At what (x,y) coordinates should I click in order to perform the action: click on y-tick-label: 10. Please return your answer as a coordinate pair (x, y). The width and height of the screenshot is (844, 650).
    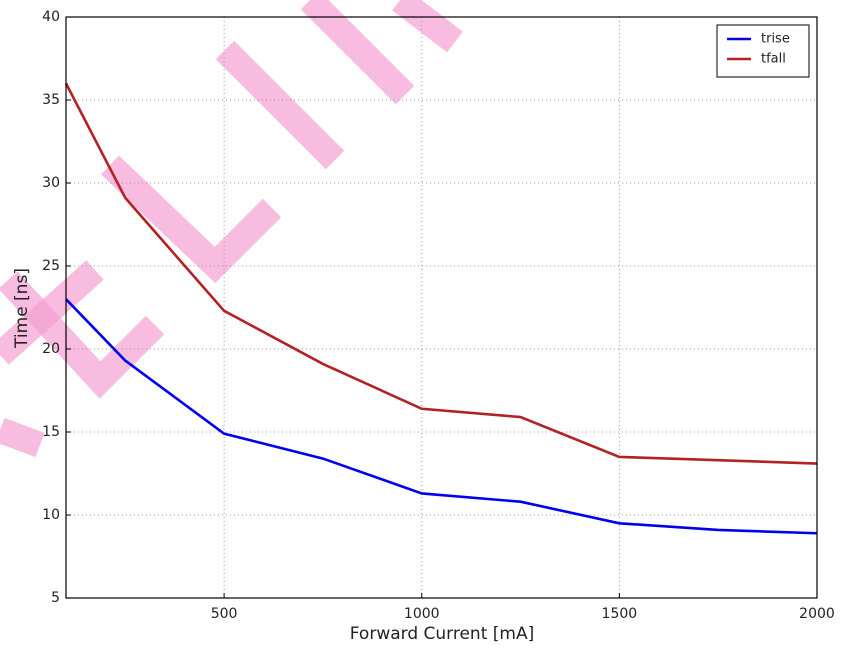
    Looking at the image, I should click on (51, 515).